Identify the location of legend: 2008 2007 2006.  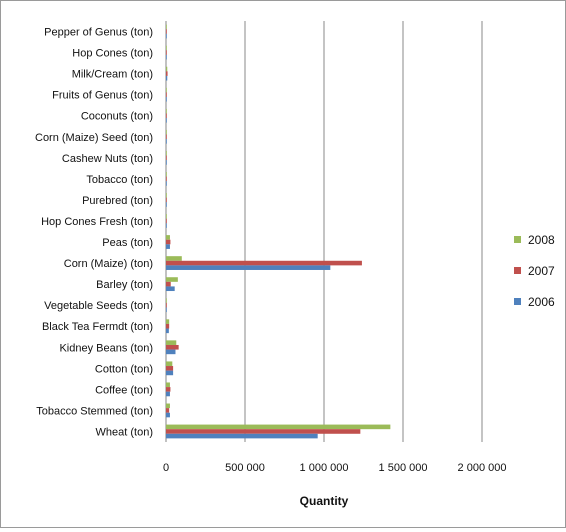
(534, 271).